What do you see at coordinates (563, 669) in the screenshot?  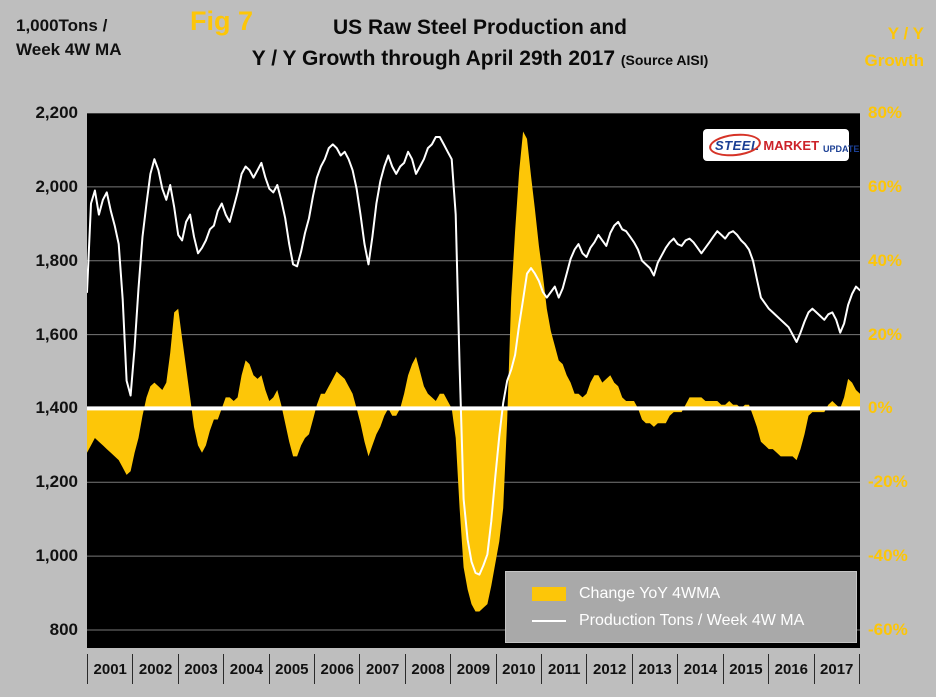 I see `x-year-label: 2011` at bounding box center [563, 669].